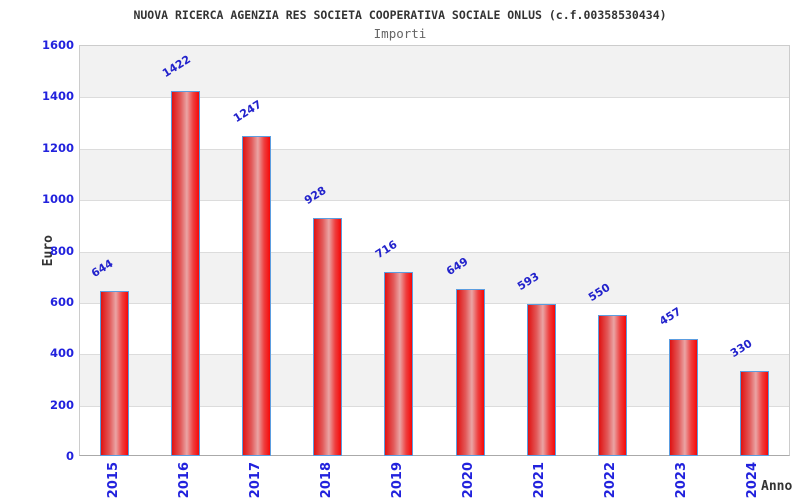  What do you see at coordinates (61, 251) in the screenshot?
I see `y-tick-label: 800` at bounding box center [61, 251].